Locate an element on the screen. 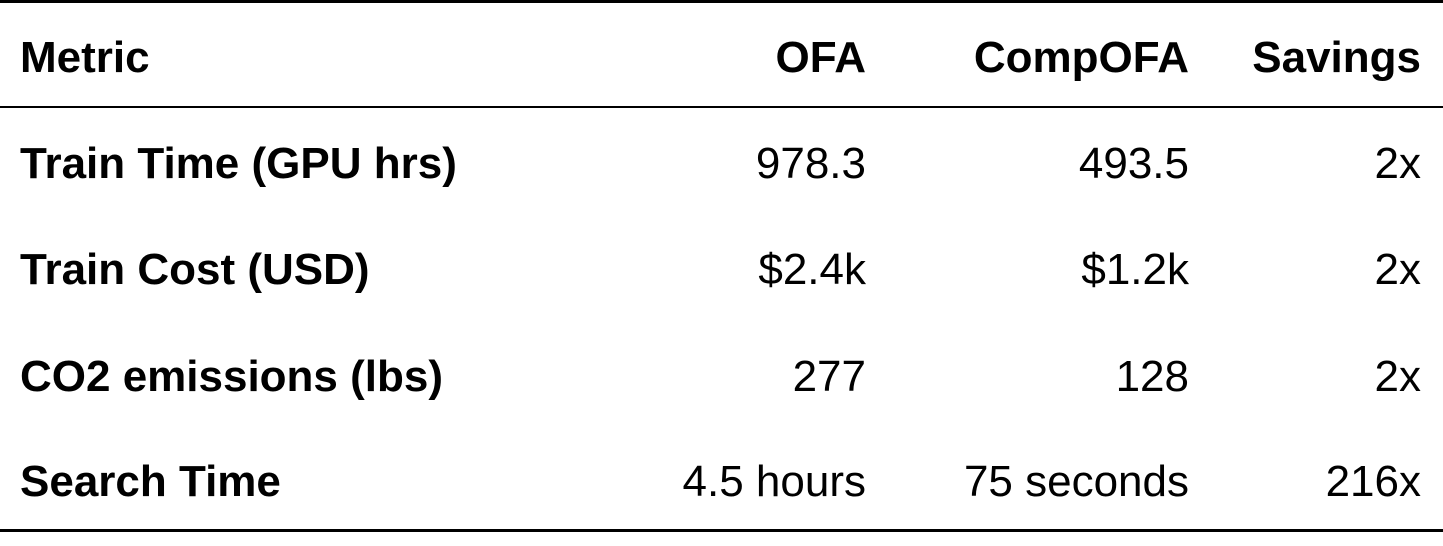 Image resolution: width=1443 pixels, height=546 pixels. row-metric: Search Time is located at coordinates (150, 481).